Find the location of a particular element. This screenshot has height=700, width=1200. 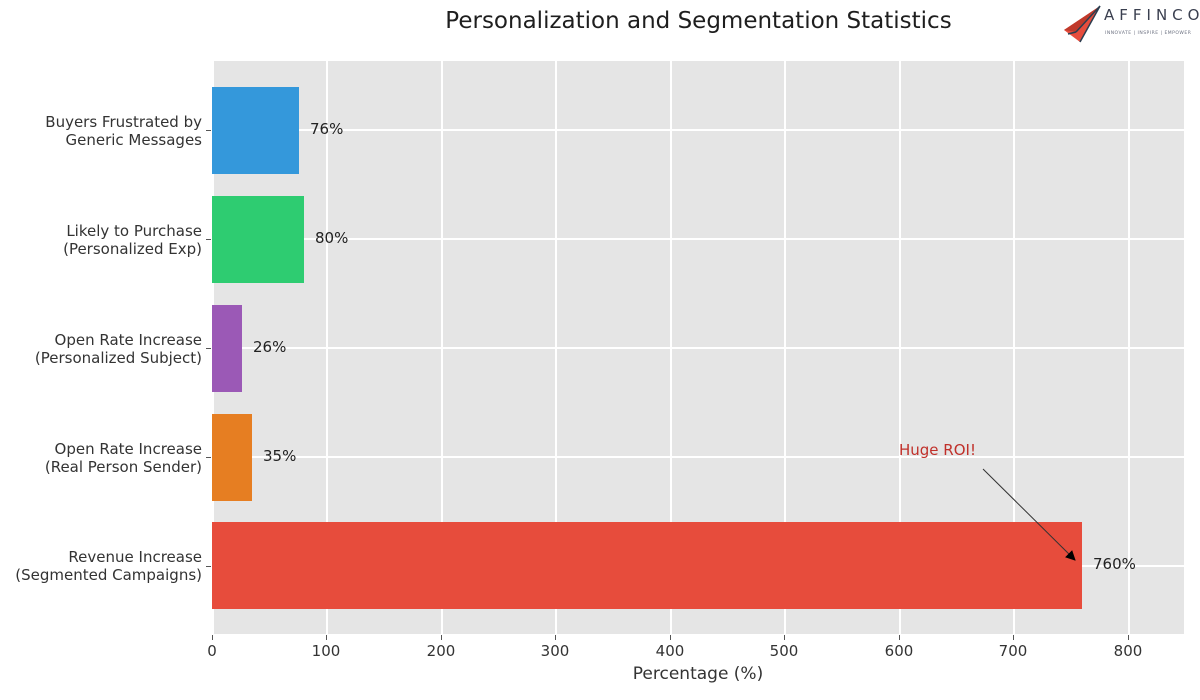

value-label: 26% is located at coordinates (270, 347).